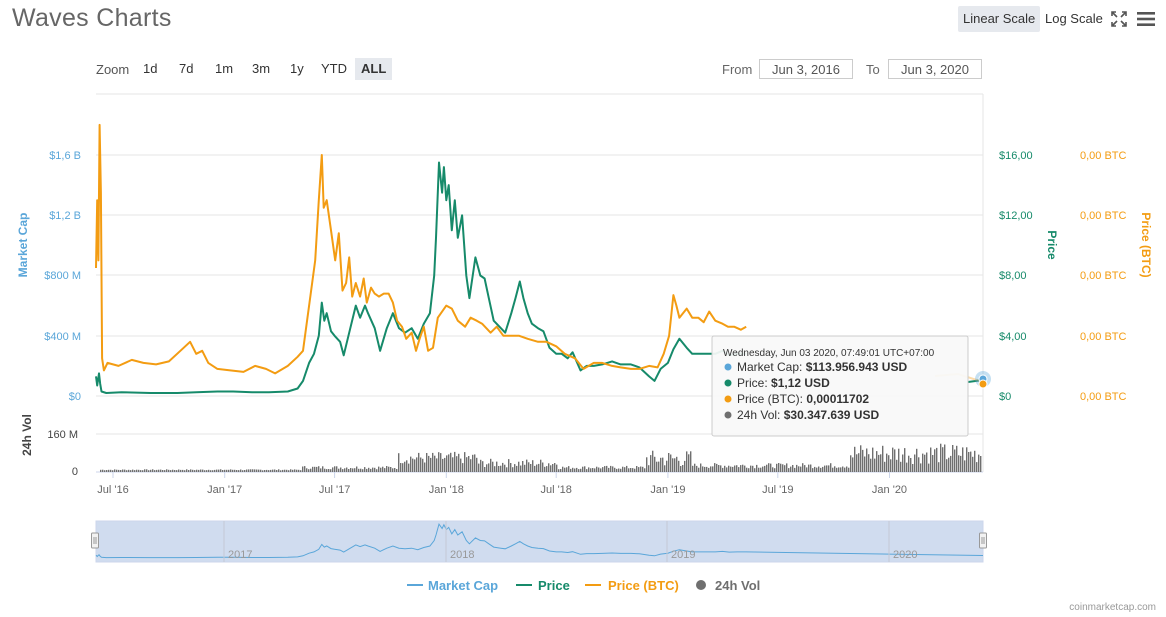  What do you see at coordinates (1112, 607) in the screenshot?
I see `credit-link: coinmarketcap.com` at bounding box center [1112, 607].